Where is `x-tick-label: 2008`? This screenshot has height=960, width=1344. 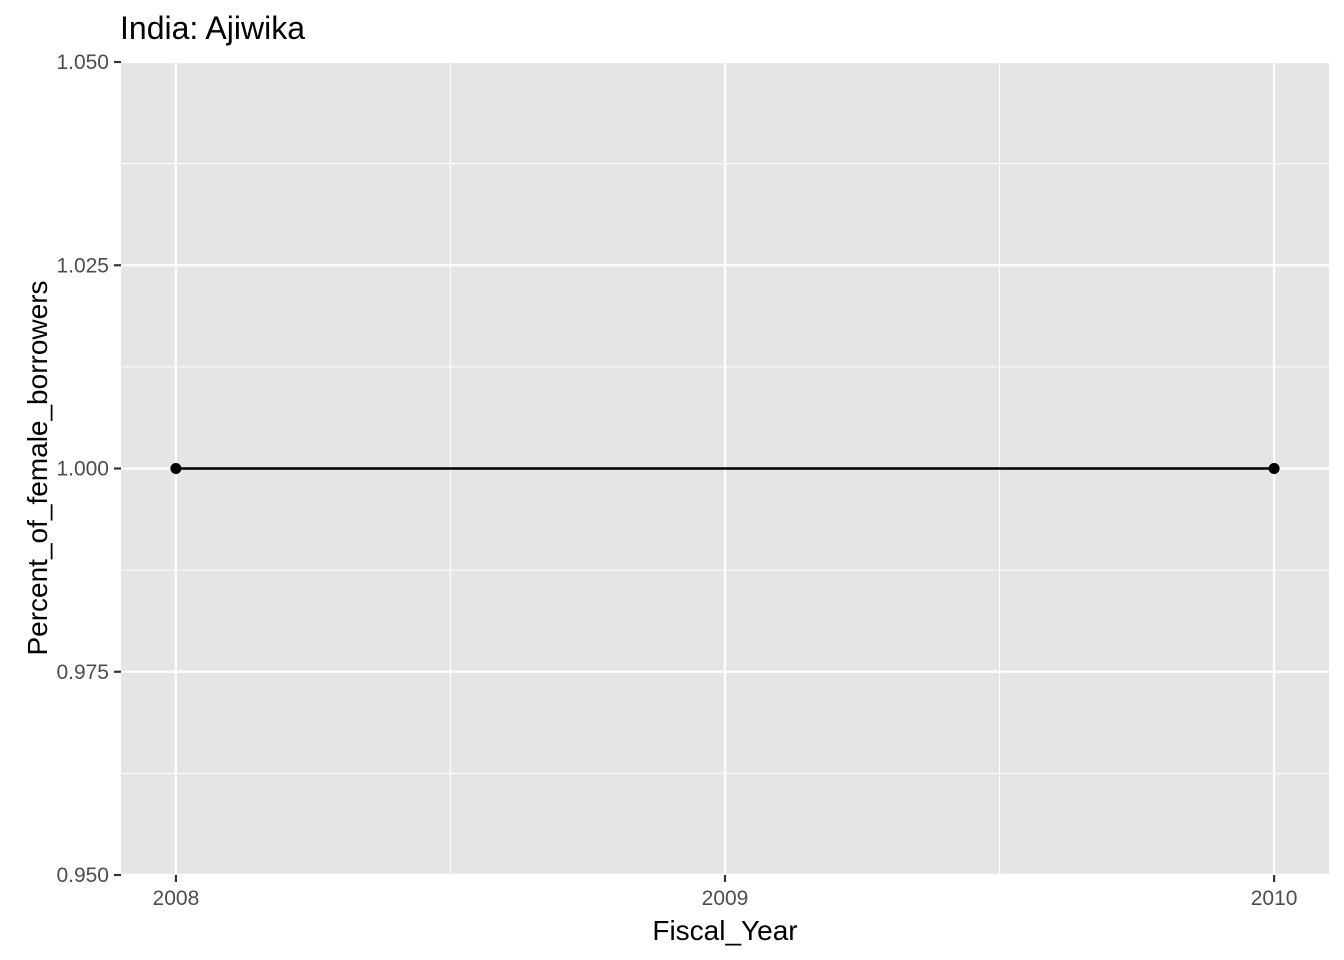 x-tick-label: 2008 is located at coordinates (176, 898).